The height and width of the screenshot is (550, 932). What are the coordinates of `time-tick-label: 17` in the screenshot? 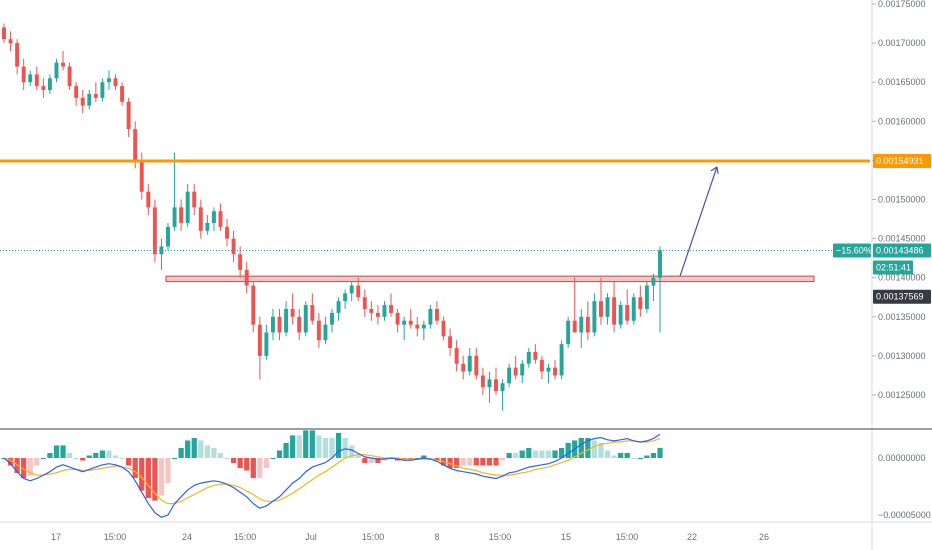 It's located at (56, 537).